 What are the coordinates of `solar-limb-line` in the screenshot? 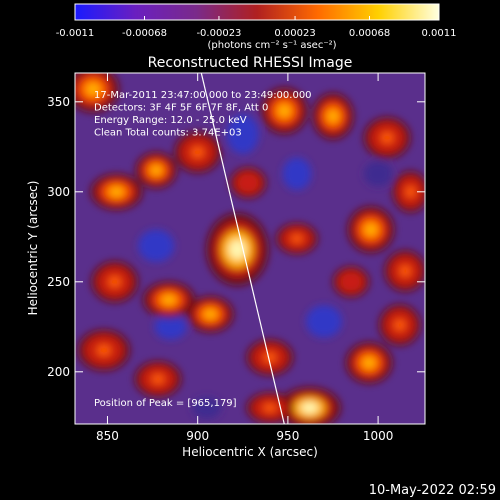 It's located at (242, 248).